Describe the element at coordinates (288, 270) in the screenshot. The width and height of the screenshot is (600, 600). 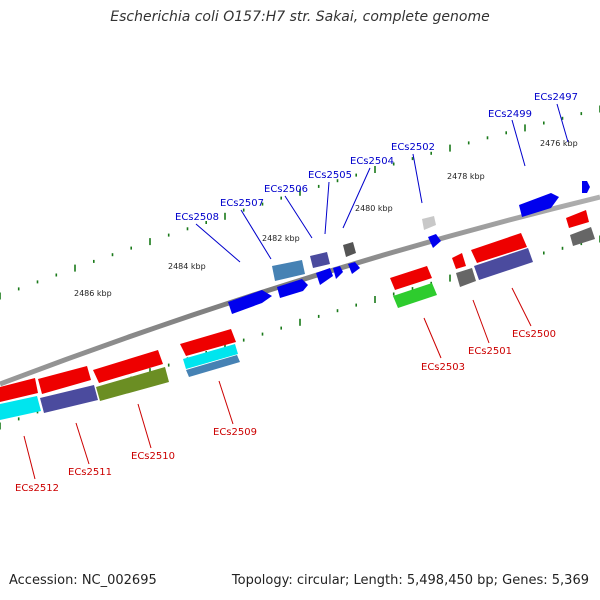
I see `gene-arrow-ecs2506` at that location.